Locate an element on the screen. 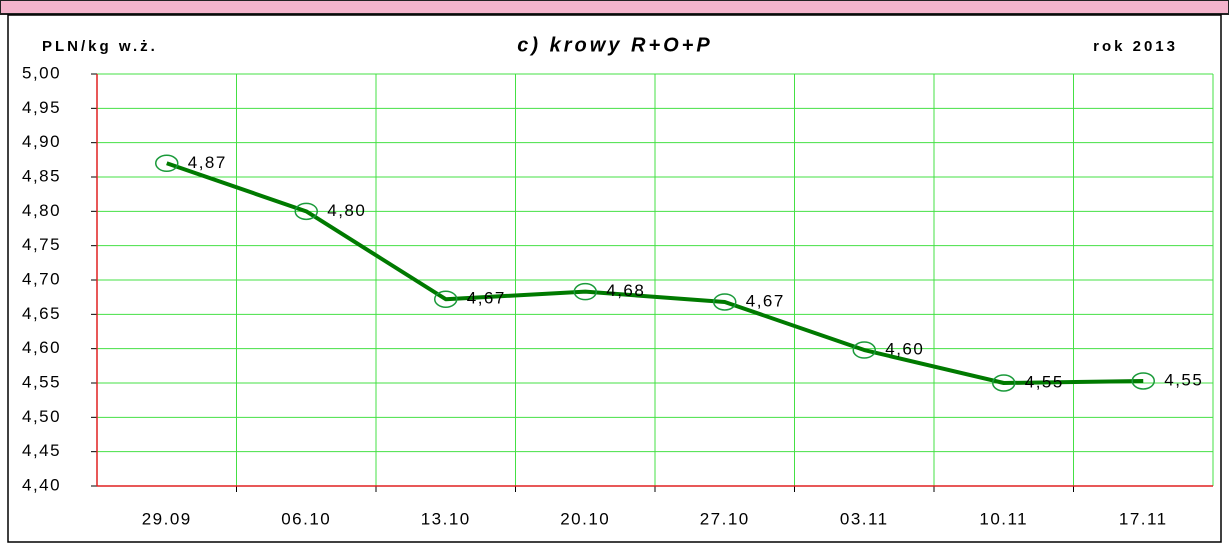 This screenshot has width=1229, height=544. y-tick-label: 4,75 is located at coordinates (41, 244).